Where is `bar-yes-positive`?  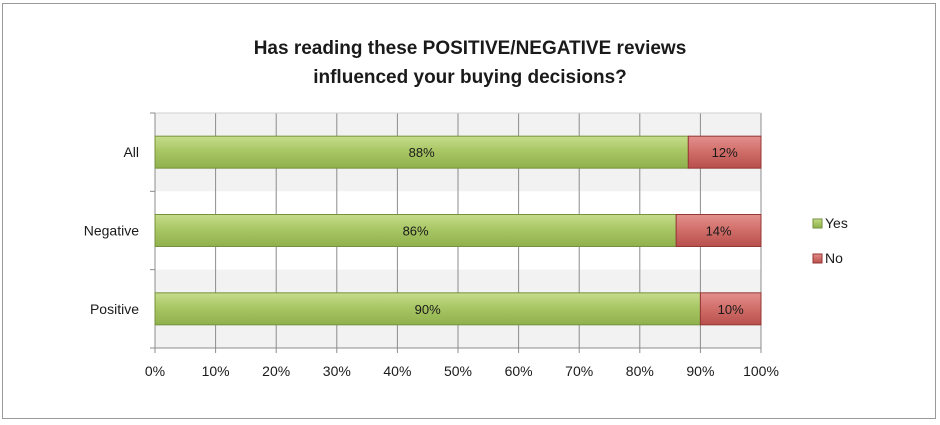 bar-yes-positive is located at coordinates (427, 309).